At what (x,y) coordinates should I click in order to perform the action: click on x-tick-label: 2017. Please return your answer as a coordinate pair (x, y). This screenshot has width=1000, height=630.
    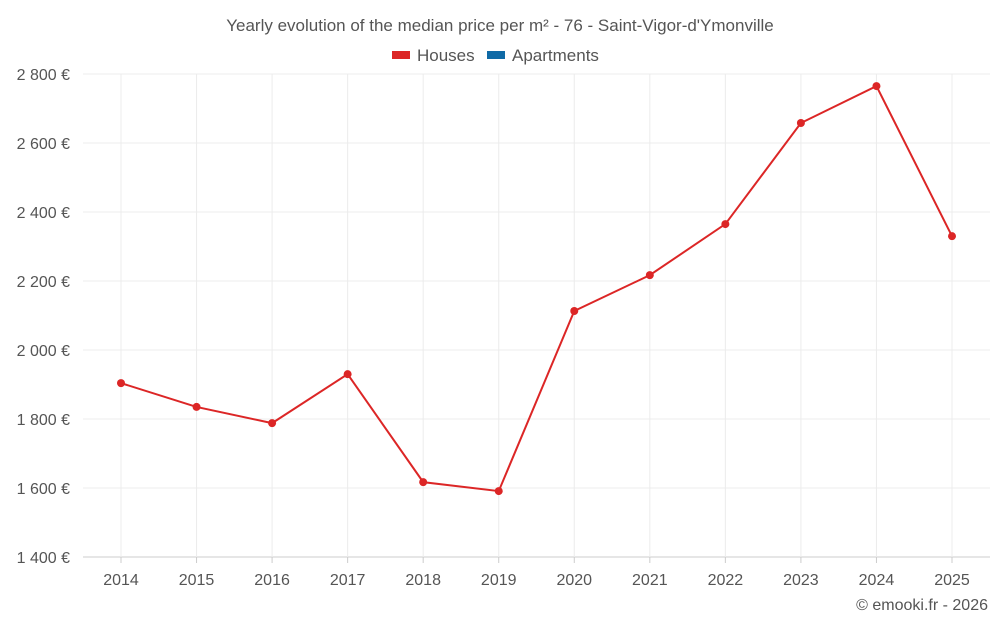
    Looking at the image, I should click on (348, 580).